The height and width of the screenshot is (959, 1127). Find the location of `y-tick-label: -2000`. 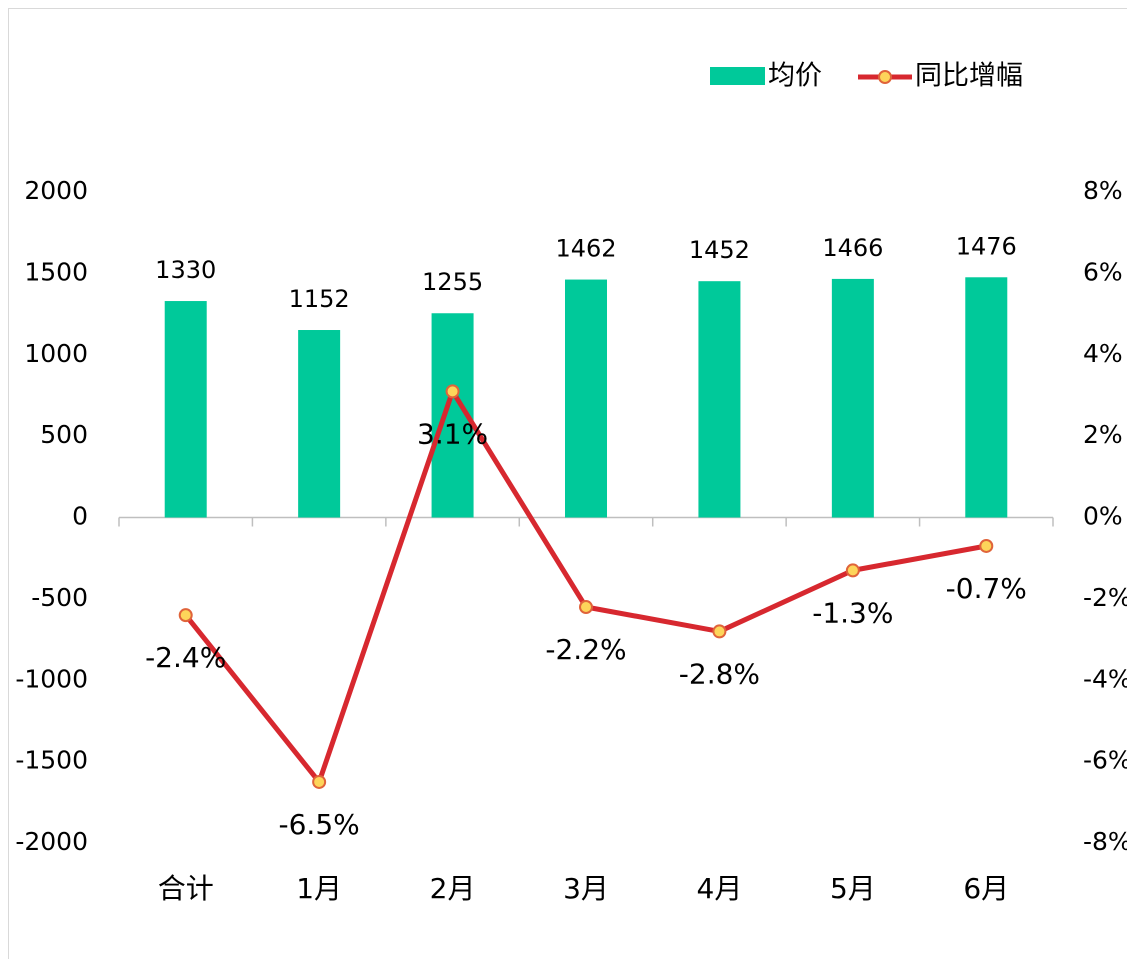

y-tick-label: -2000 is located at coordinates (51, 841).